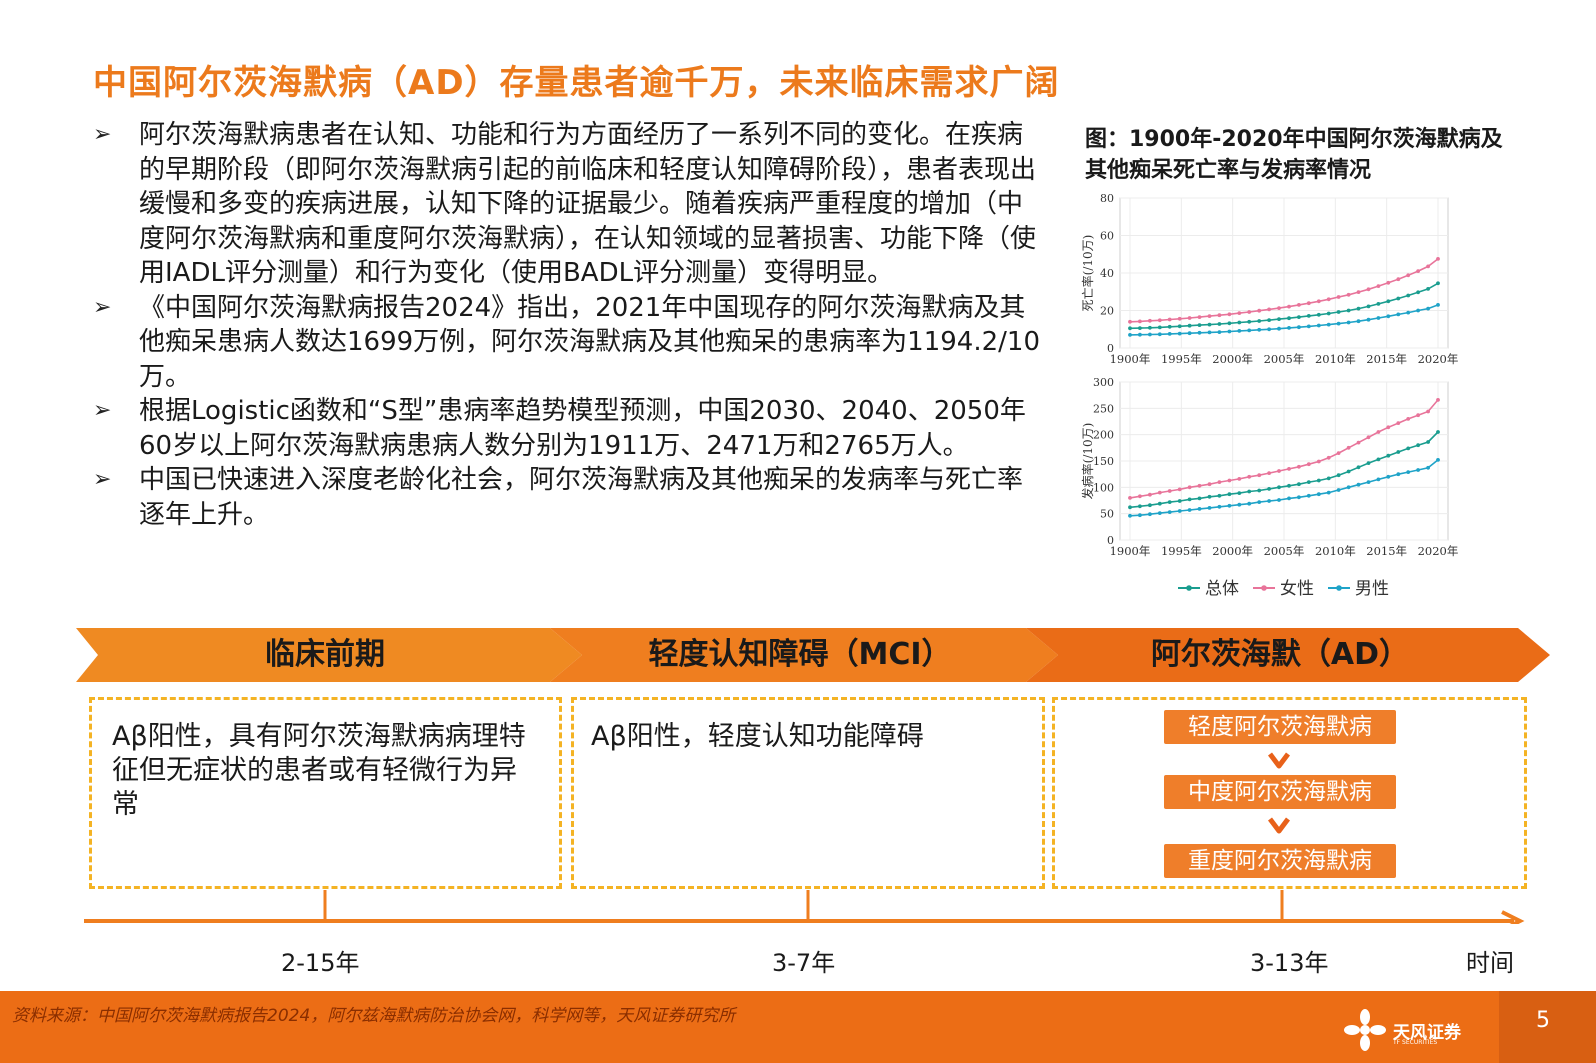 This screenshot has height=1063, width=1596. I want to click on duration-preclinical: 2-15年, so click(320, 963).